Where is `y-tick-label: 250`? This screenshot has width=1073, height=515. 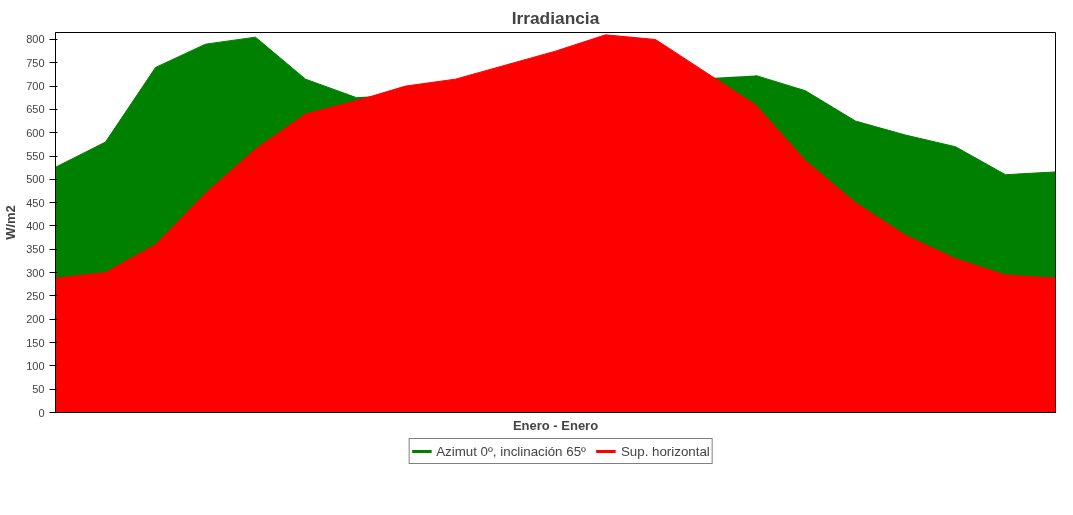
y-tick-label: 250 is located at coordinates (35, 295).